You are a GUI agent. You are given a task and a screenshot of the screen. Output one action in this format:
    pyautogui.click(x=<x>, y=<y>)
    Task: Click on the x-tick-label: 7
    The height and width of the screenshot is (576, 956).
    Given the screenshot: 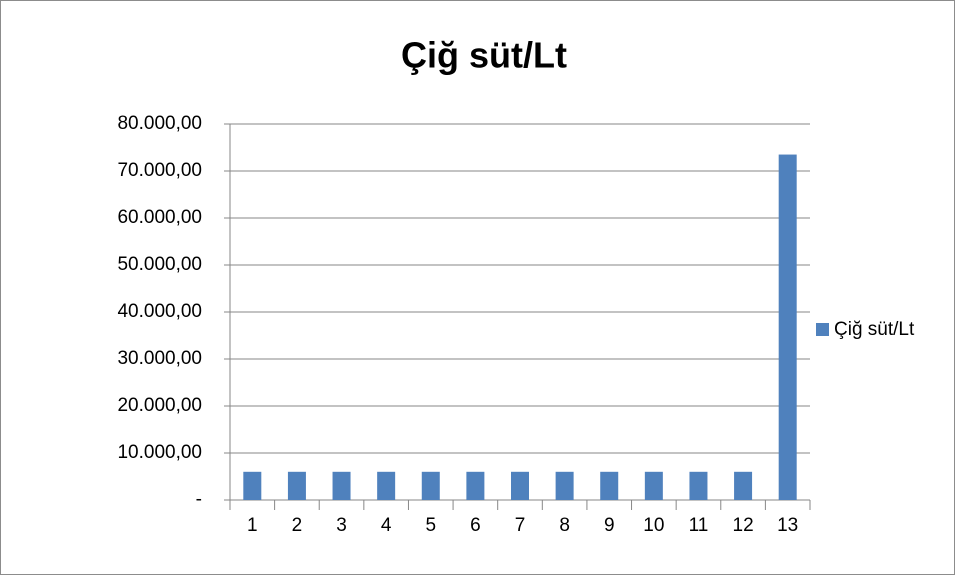 What is the action you would take?
    pyautogui.click(x=520, y=525)
    